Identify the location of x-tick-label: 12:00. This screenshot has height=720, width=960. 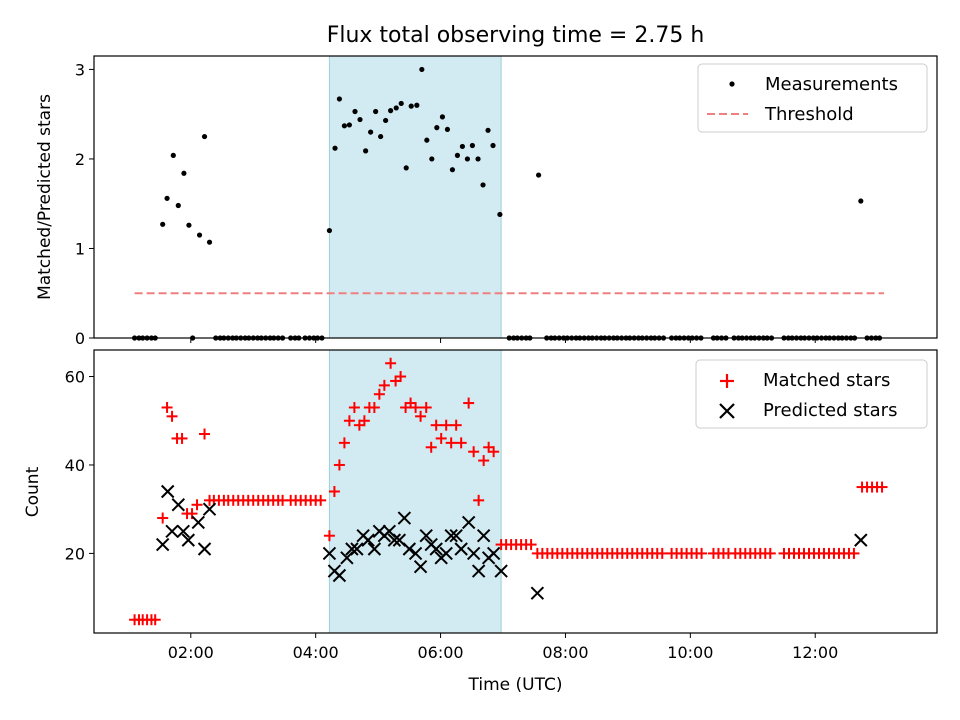
(815, 652).